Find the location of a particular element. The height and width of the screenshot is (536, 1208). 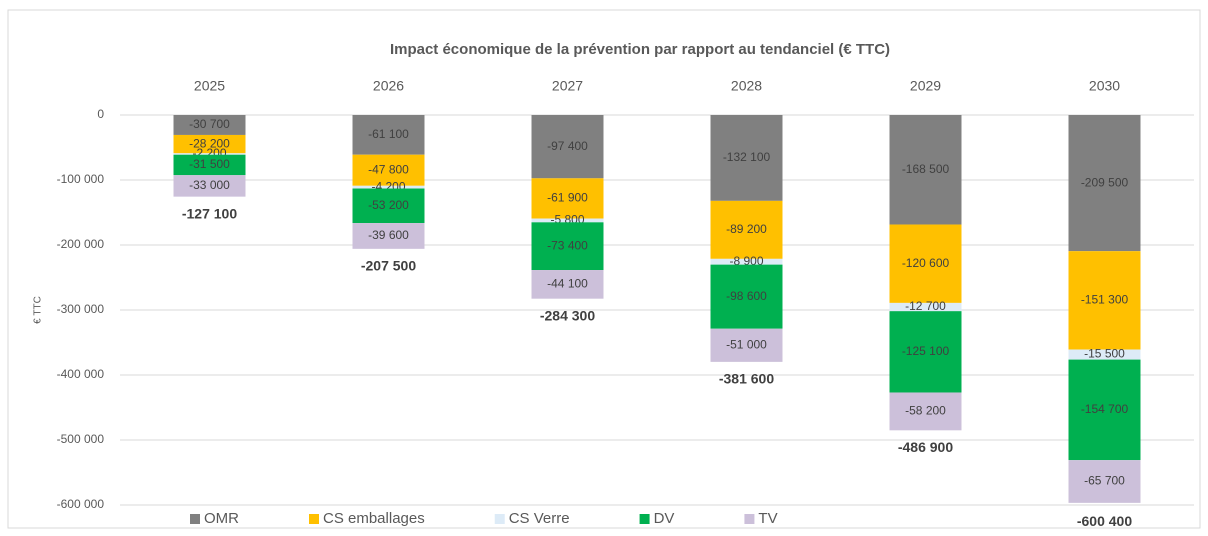

data-label: -89 200 is located at coordinates (746, 229).